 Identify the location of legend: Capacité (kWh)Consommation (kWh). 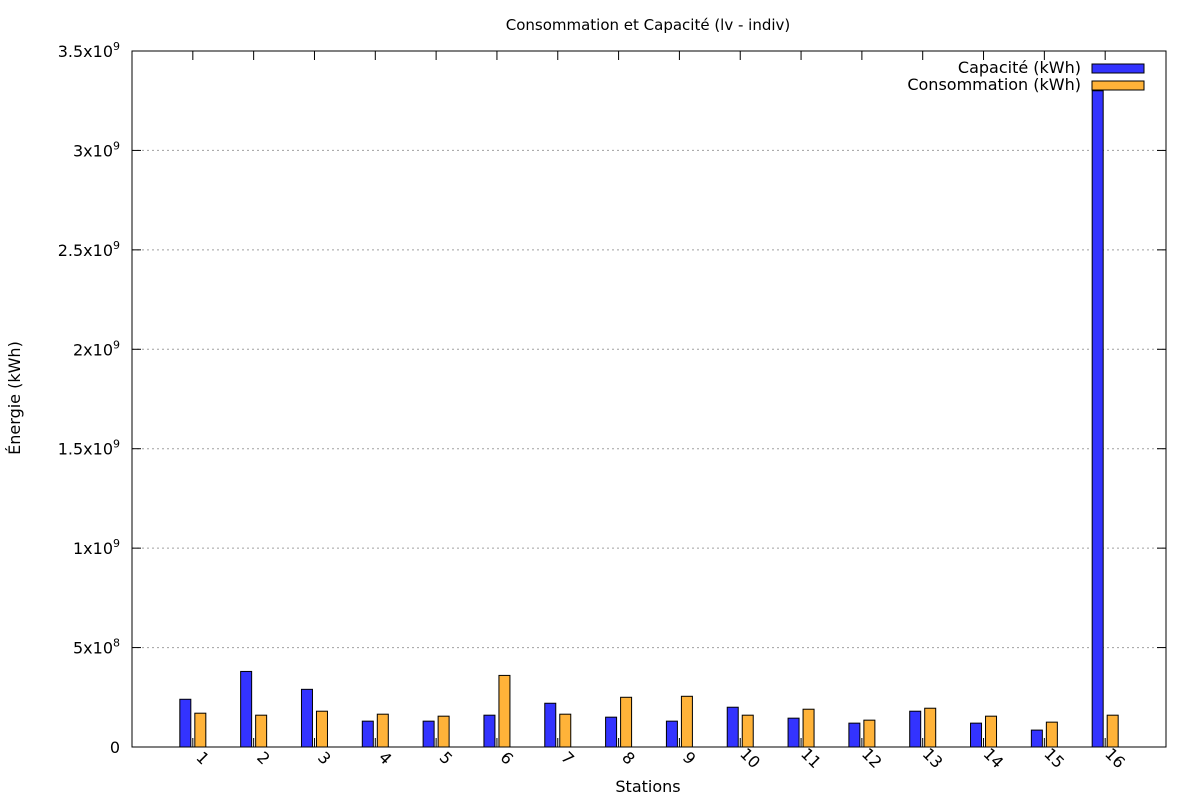
(1026, 76).